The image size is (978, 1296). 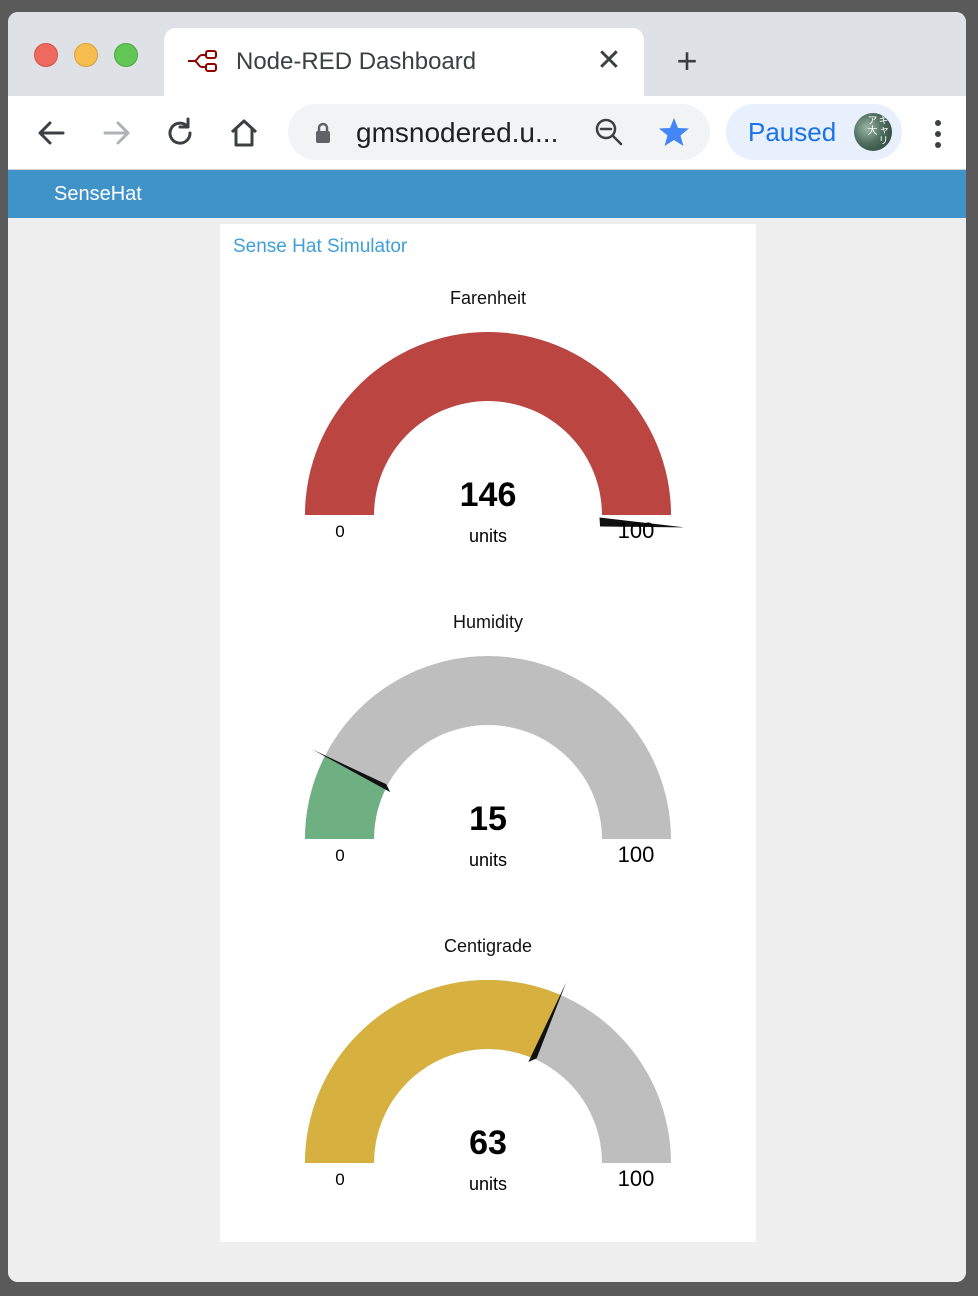 What do you see at coordinates (609, 132) in the screenshot?
I see `zoom-out-icon` at bounding box center [609, 132].